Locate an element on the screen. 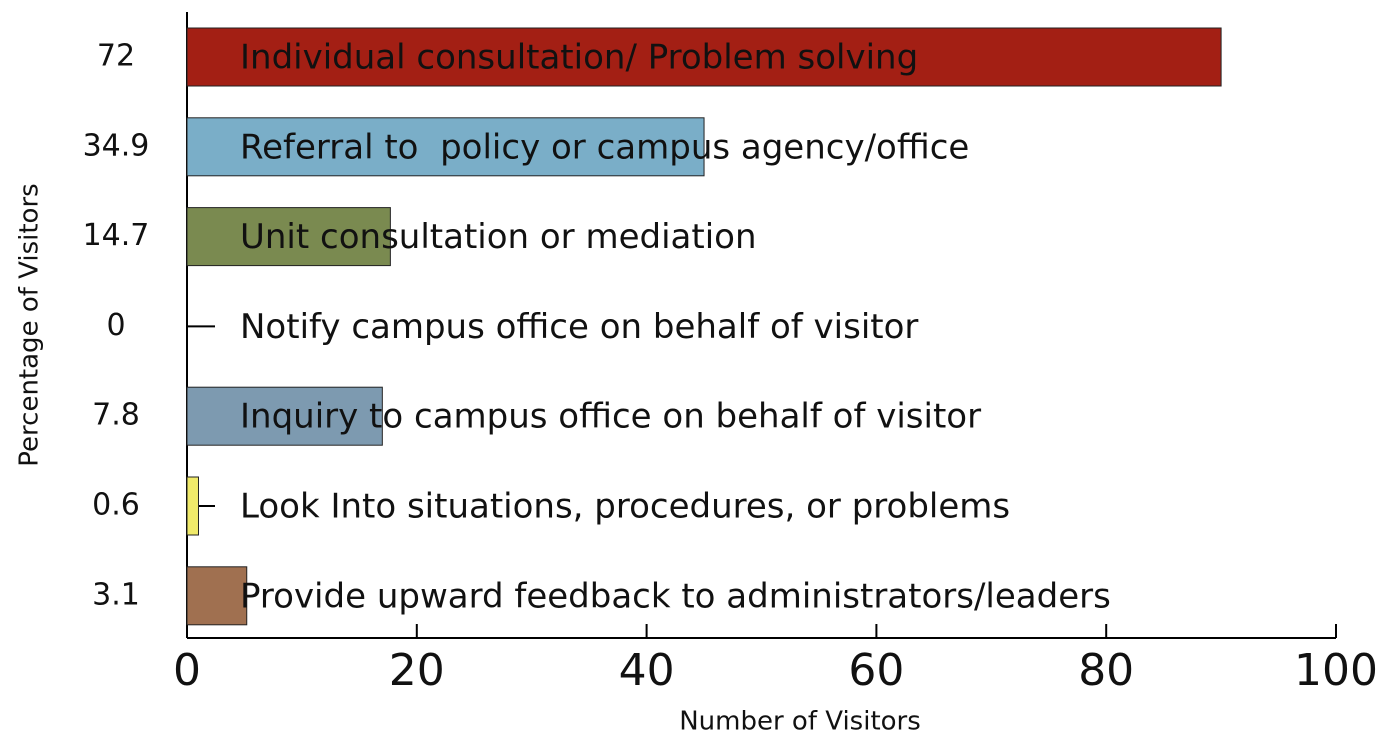  percentage-label: 14.7 is located at coordinates (116, 235).